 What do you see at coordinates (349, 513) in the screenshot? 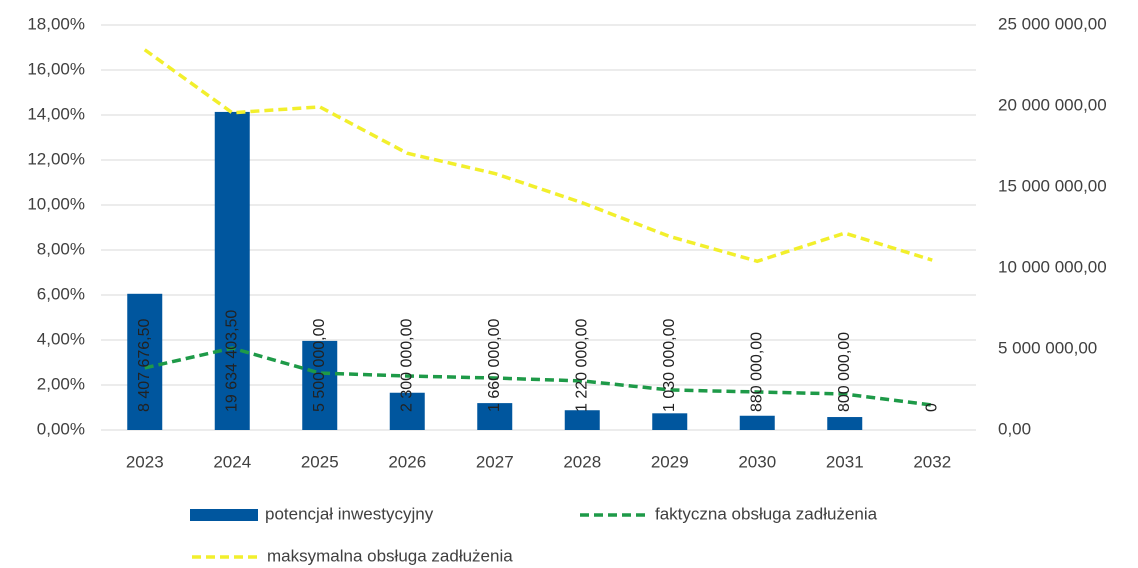
I see `legend-label: potencjał inwestycyjny` at bounding box center [349, 513].